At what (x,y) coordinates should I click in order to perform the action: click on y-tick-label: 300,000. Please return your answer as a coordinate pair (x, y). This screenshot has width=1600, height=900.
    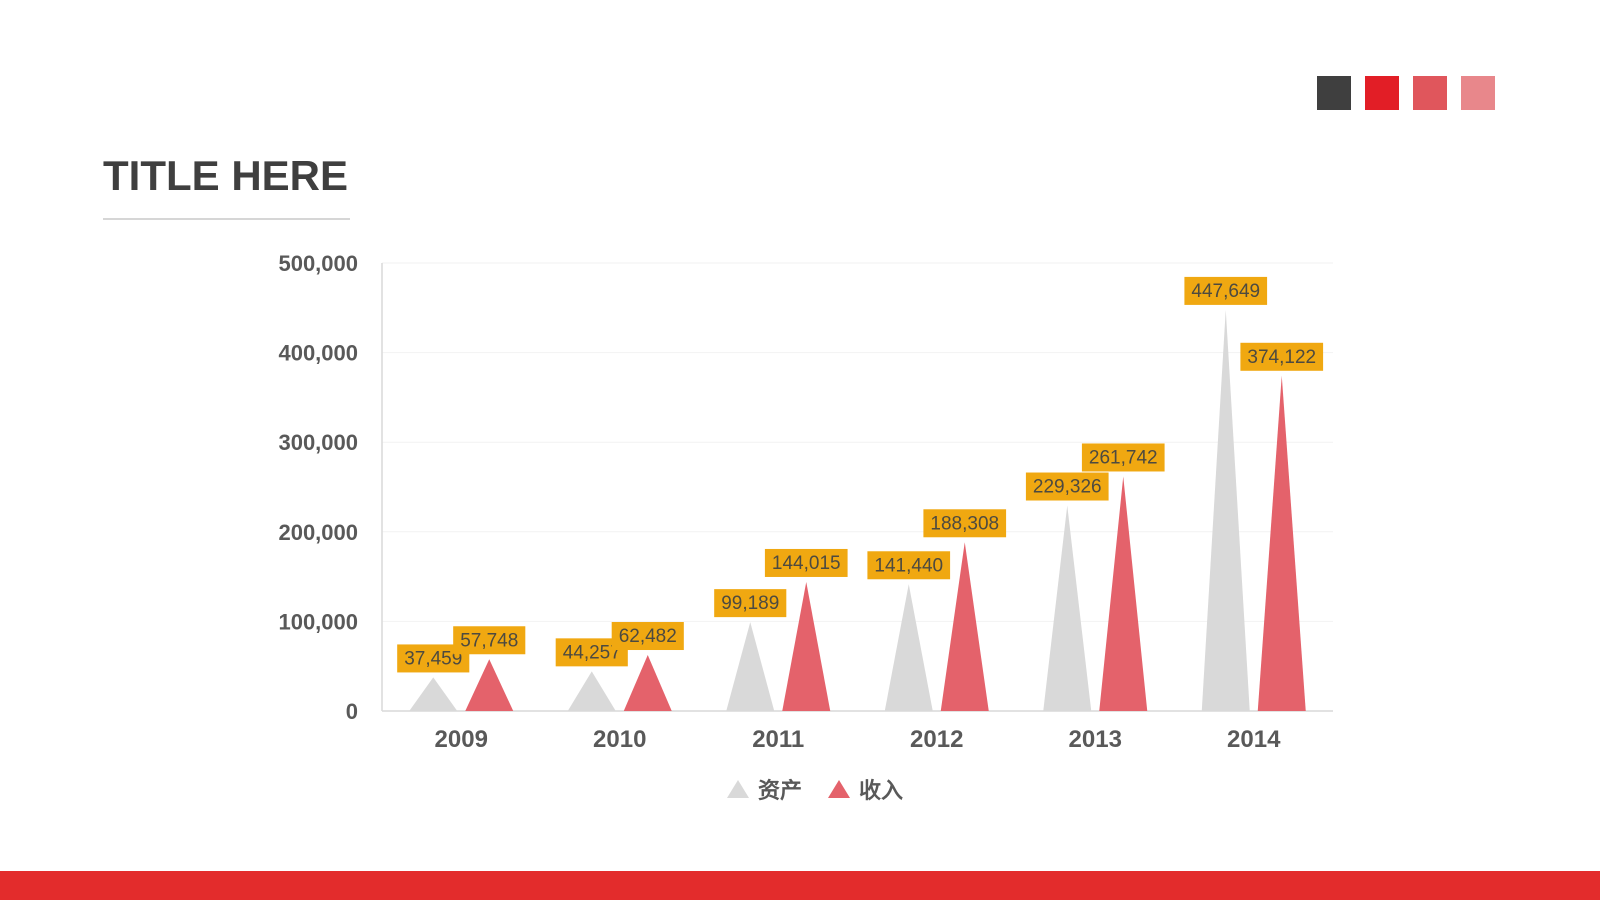
    Looking at the image, I should click on (318, 442).